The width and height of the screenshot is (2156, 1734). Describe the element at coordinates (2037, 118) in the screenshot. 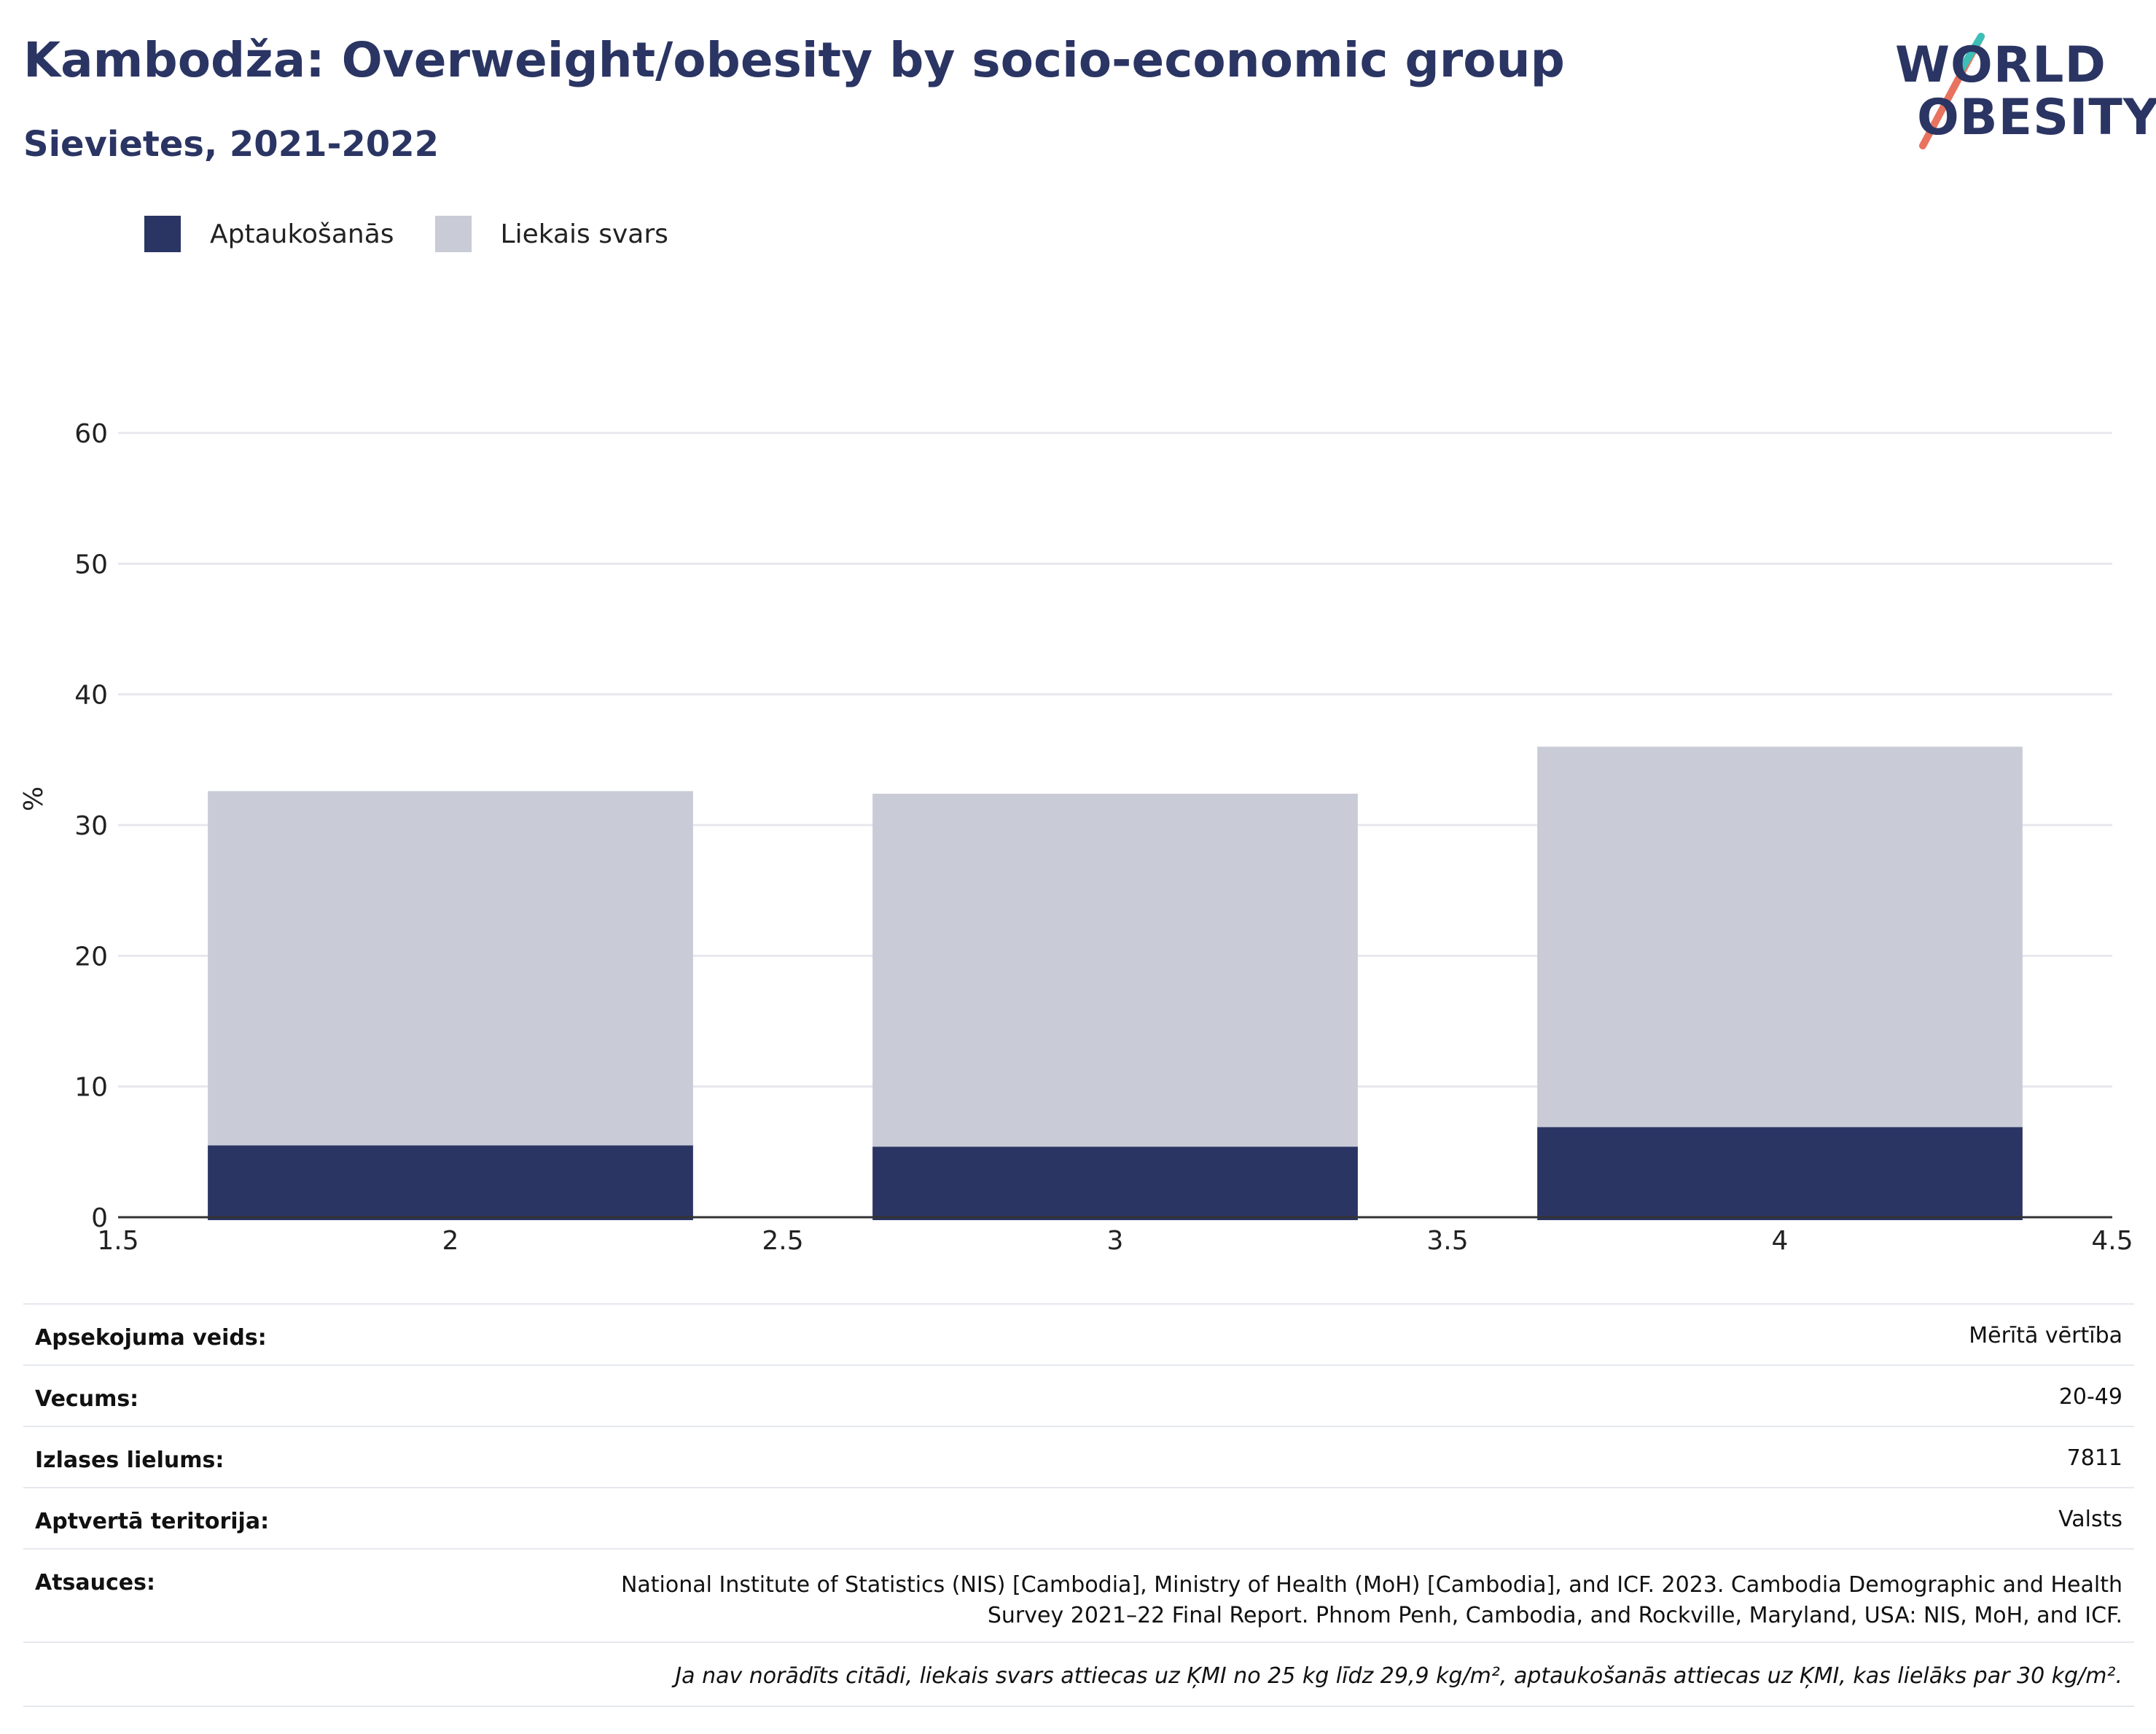

I see `logo-line-2: OBESITY` at that location.